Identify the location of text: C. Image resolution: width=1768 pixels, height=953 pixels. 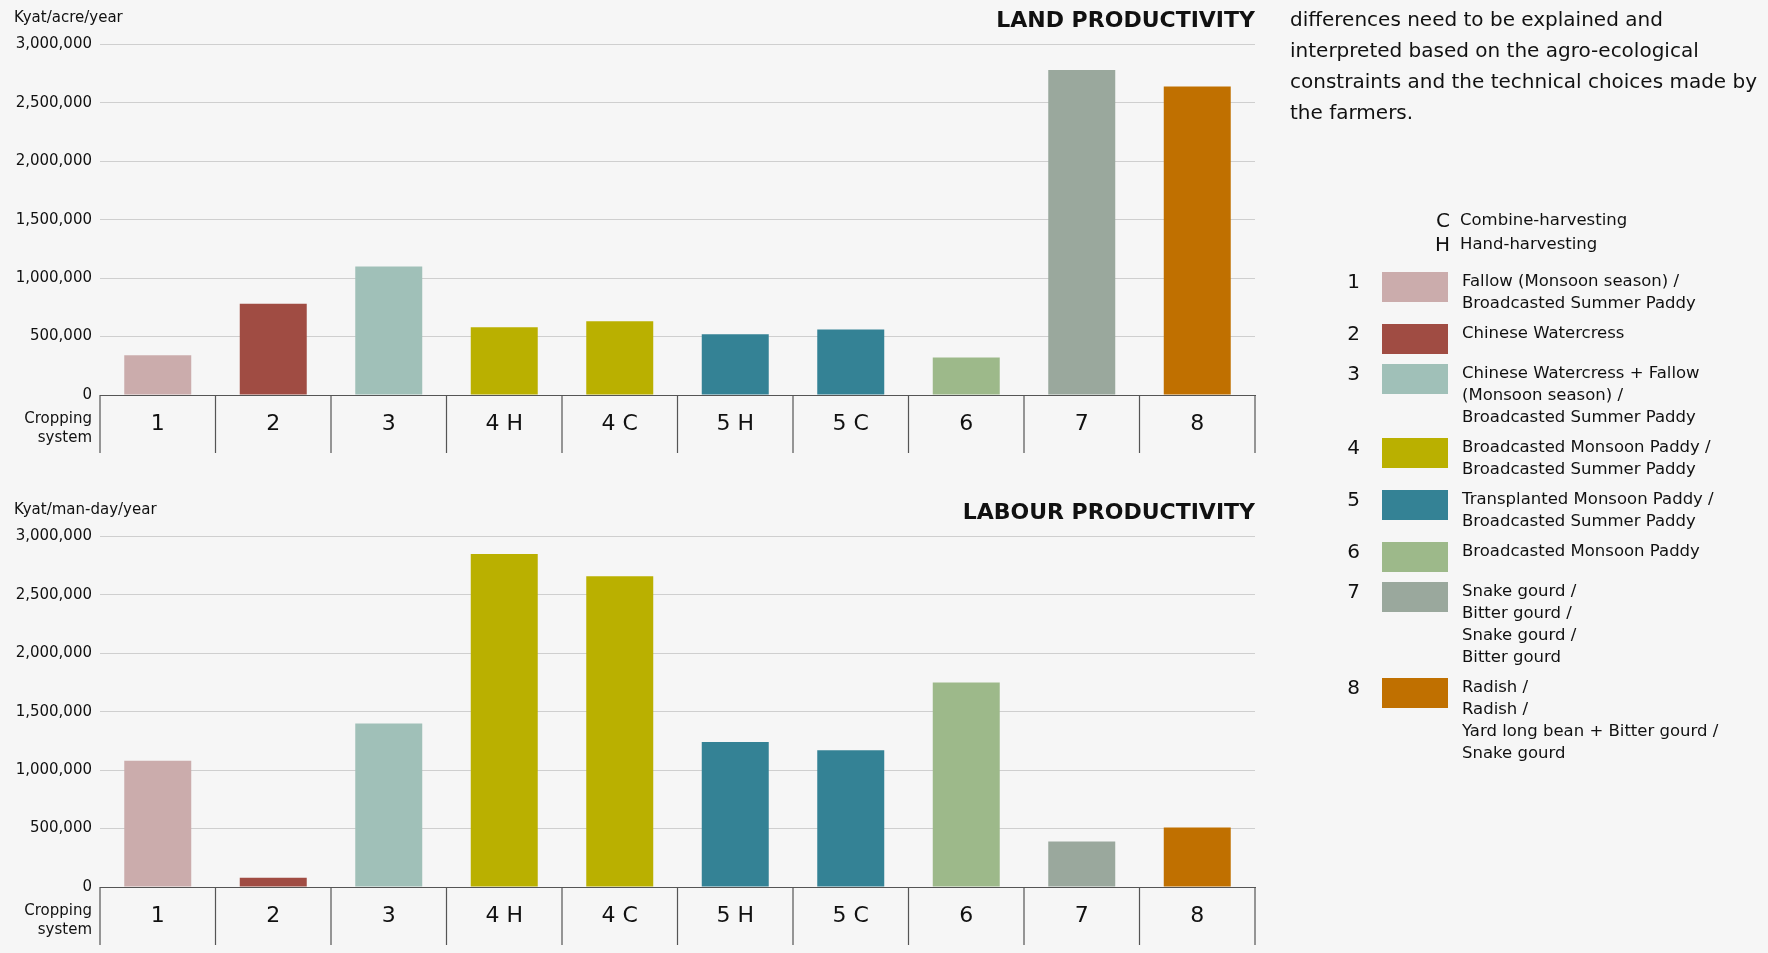
(1443, 220).